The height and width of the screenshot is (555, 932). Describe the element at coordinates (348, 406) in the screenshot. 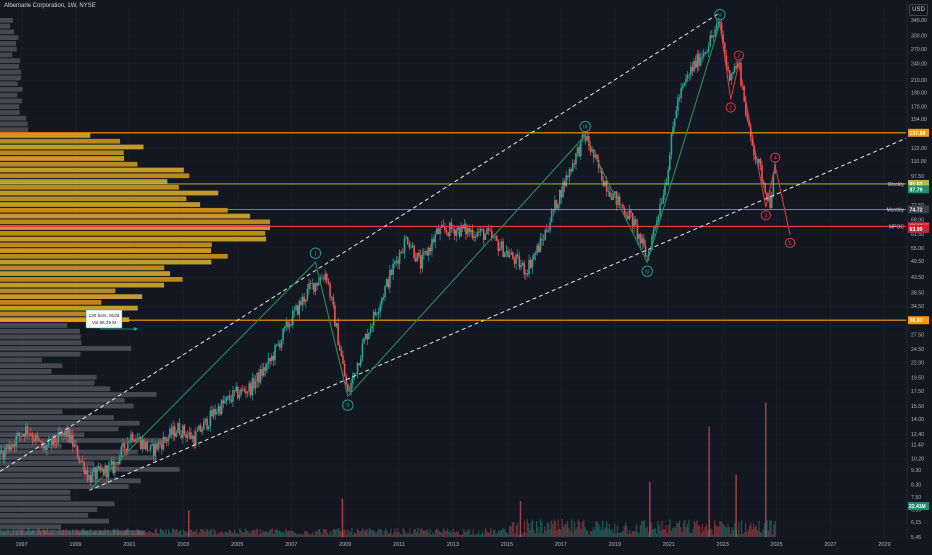

I see `wave-label-ii: II` at that location.